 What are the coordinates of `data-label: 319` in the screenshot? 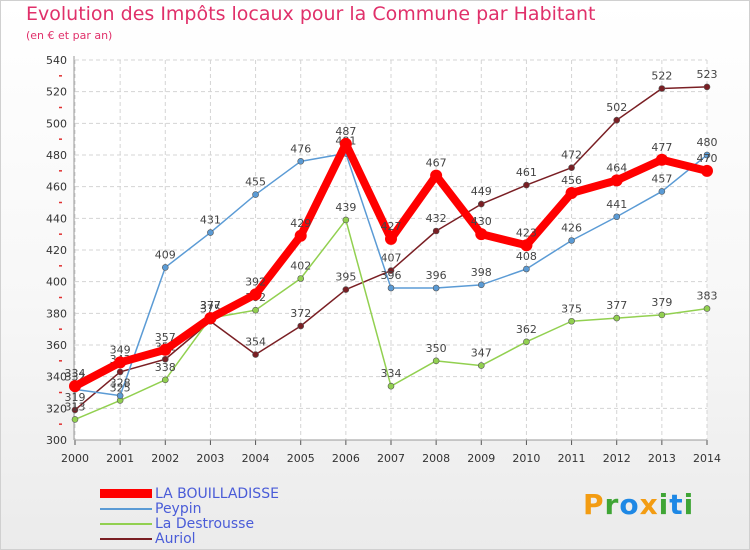 It's located at (75, 397).